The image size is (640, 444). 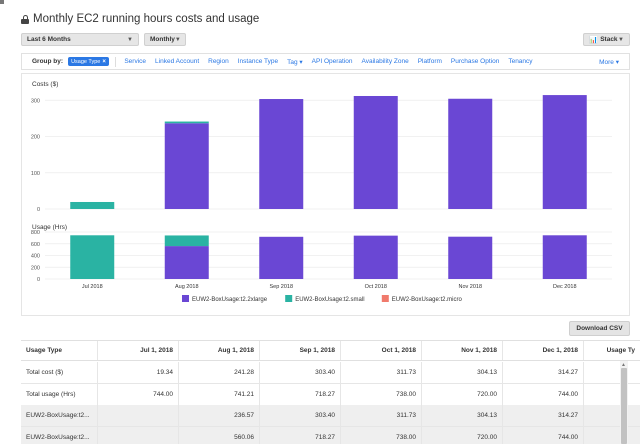 What do you see at coordinates (45, 84) in the screenshot?
I see `chart-title: Costs ($)` at bounding box center [45, 84].